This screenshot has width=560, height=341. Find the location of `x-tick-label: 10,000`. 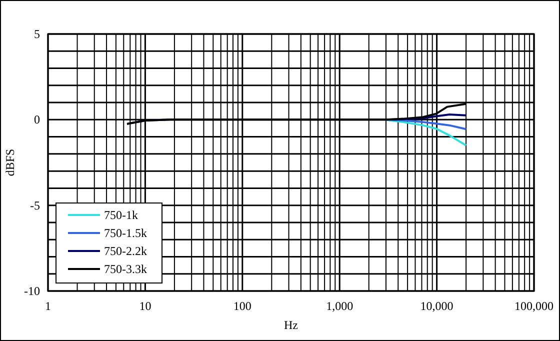

x-tick-label: 10,000 is located at coordinates (437, 306).